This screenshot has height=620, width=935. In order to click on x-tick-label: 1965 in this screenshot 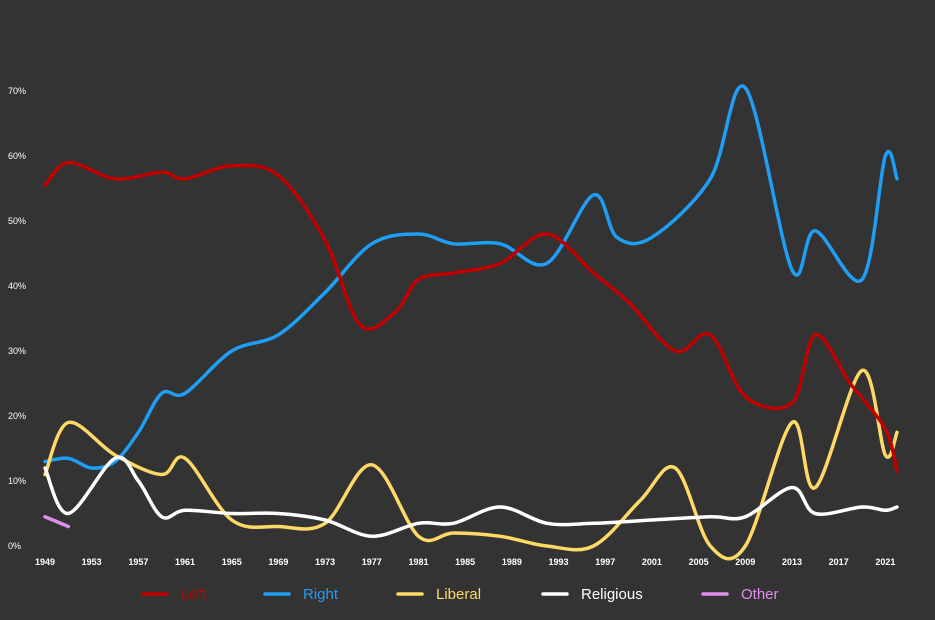, I will do `click(232, 562)`.